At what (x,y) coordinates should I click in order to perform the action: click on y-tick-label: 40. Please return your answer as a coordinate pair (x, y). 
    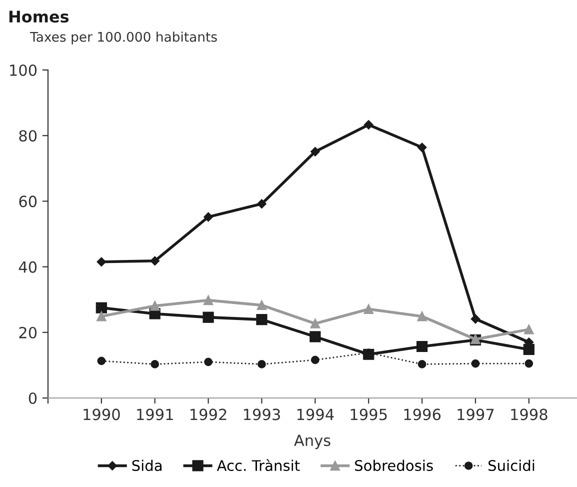
    Looking at the image, I should click on (27, 267).